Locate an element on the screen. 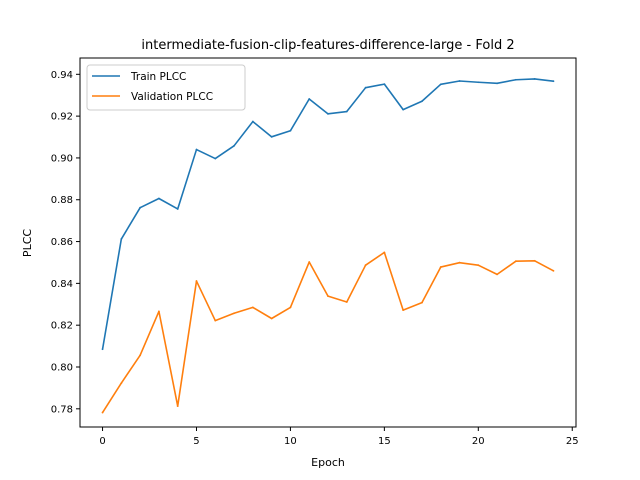 The height and width of the screenshot is (480, 640). y-axis-label: PLCC is located at coordinates (27, 243).